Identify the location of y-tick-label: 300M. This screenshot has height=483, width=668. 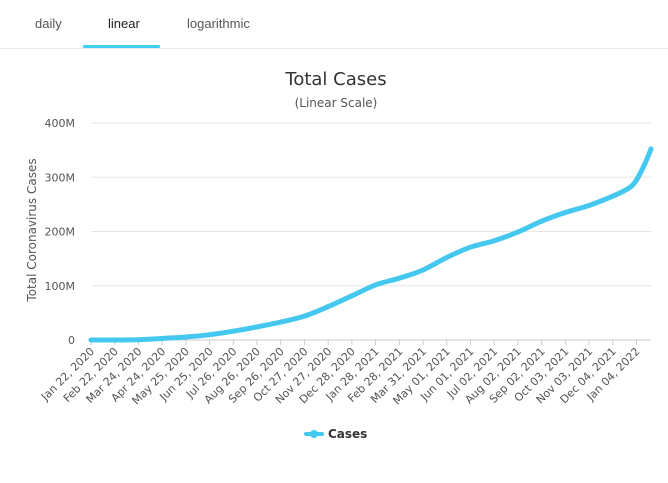
(60, 177).